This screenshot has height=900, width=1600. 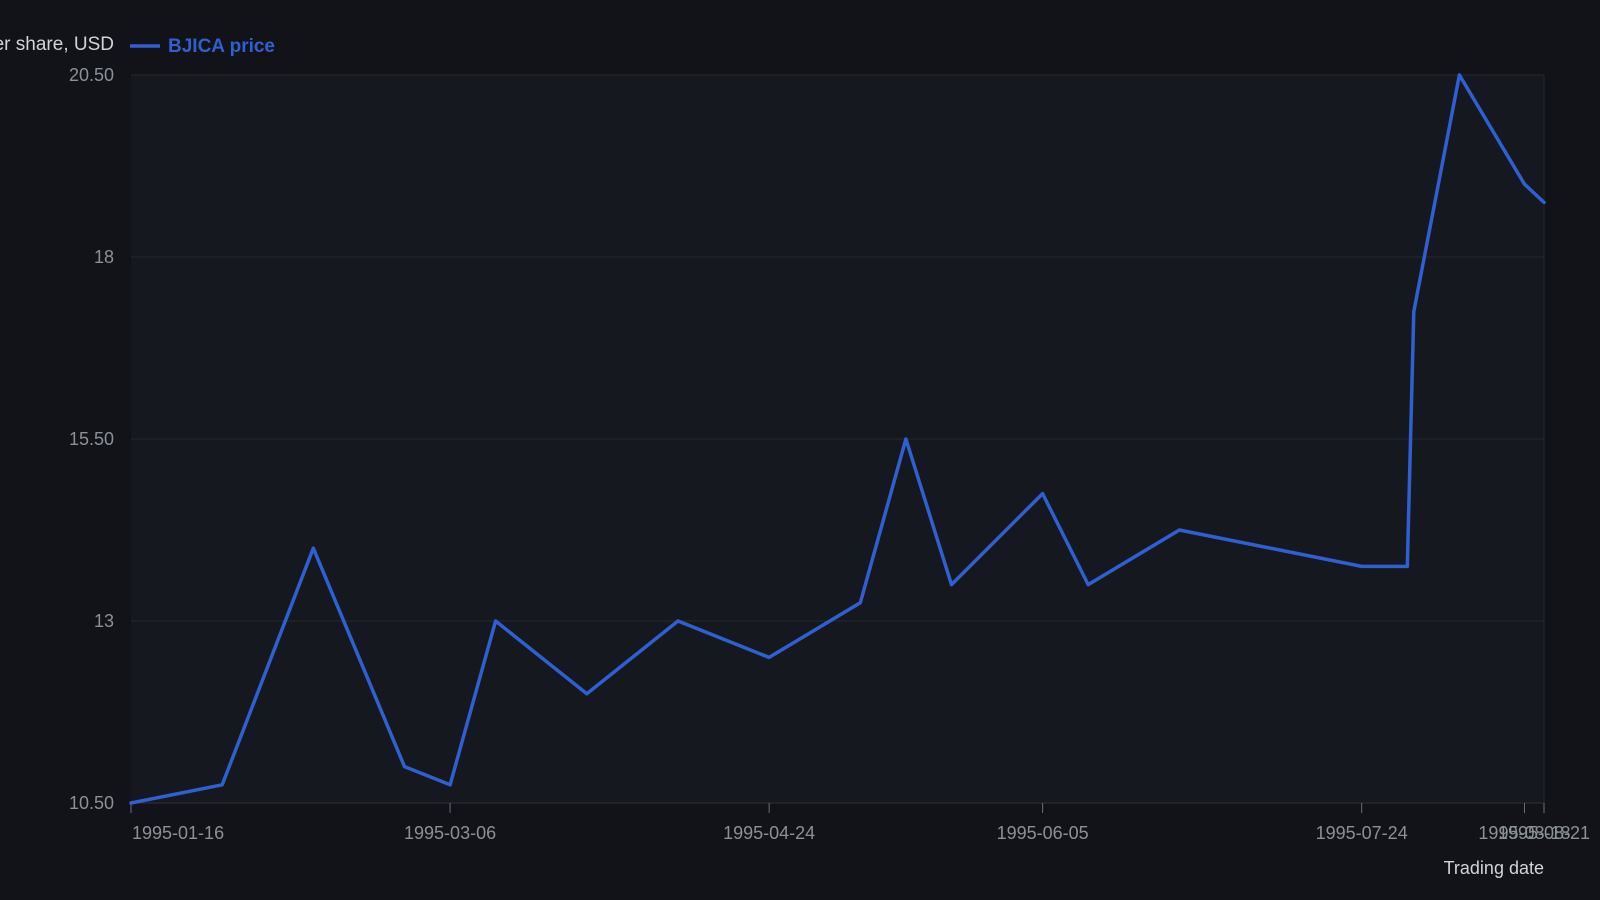 What do you see at coordinates (1494, 868) in the screenshot?
I see `x-axis-label: Trading date` at bounding box center [1494, 868].